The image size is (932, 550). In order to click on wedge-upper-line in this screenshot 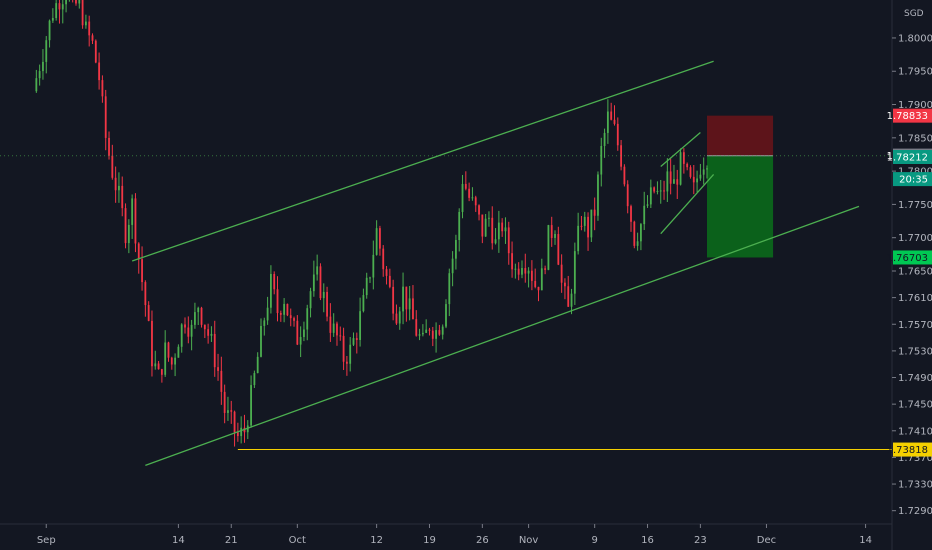, I will do `click(680, 149)`.